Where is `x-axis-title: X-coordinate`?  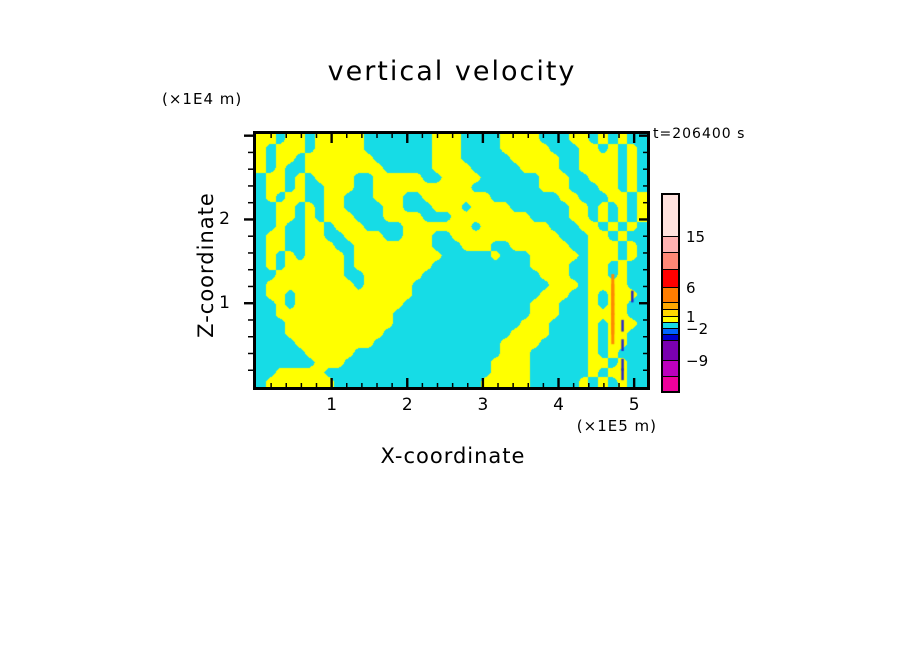 x-axis-title: X-coordinate is located at coordinates (453, 456).